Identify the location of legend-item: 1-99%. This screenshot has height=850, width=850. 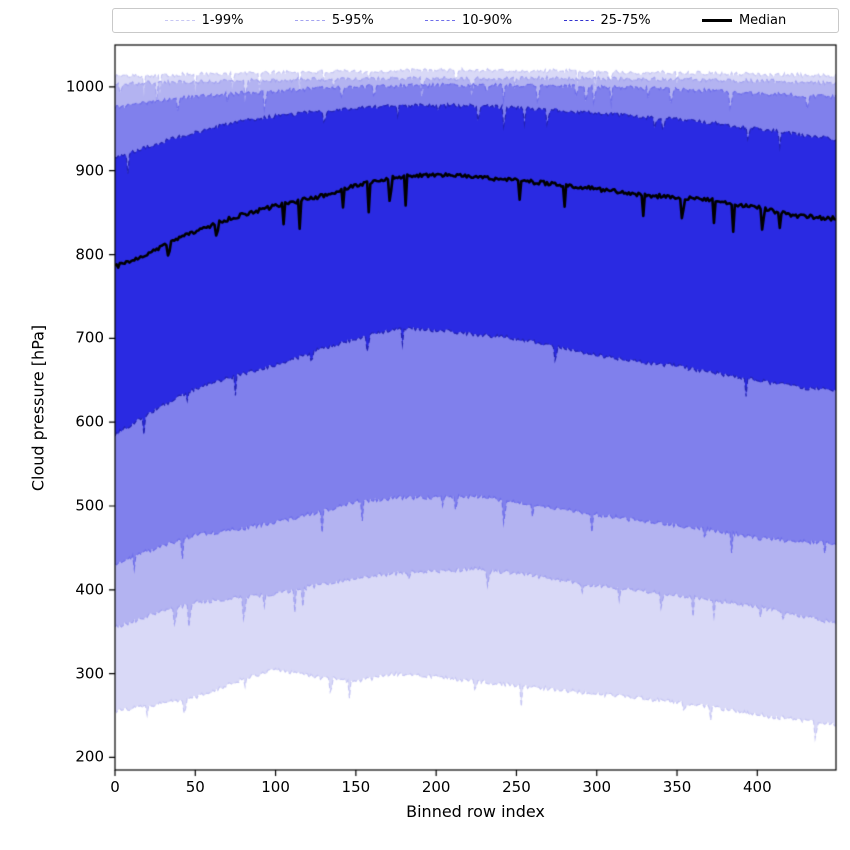
(204, 20).